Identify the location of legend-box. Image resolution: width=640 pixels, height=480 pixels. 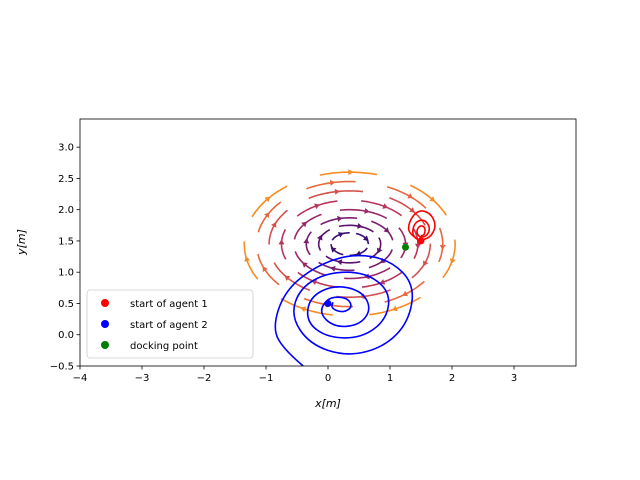
(170, 324).